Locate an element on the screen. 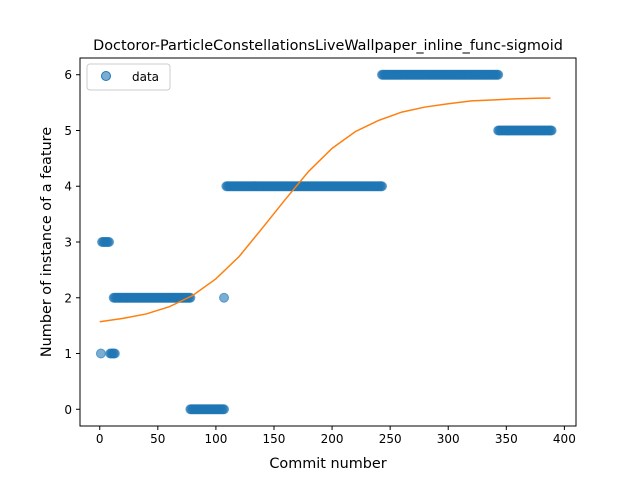 The height and width of the screenshot is (480, 640). x-tick-label: 50 is located at coordinates (157, 439).